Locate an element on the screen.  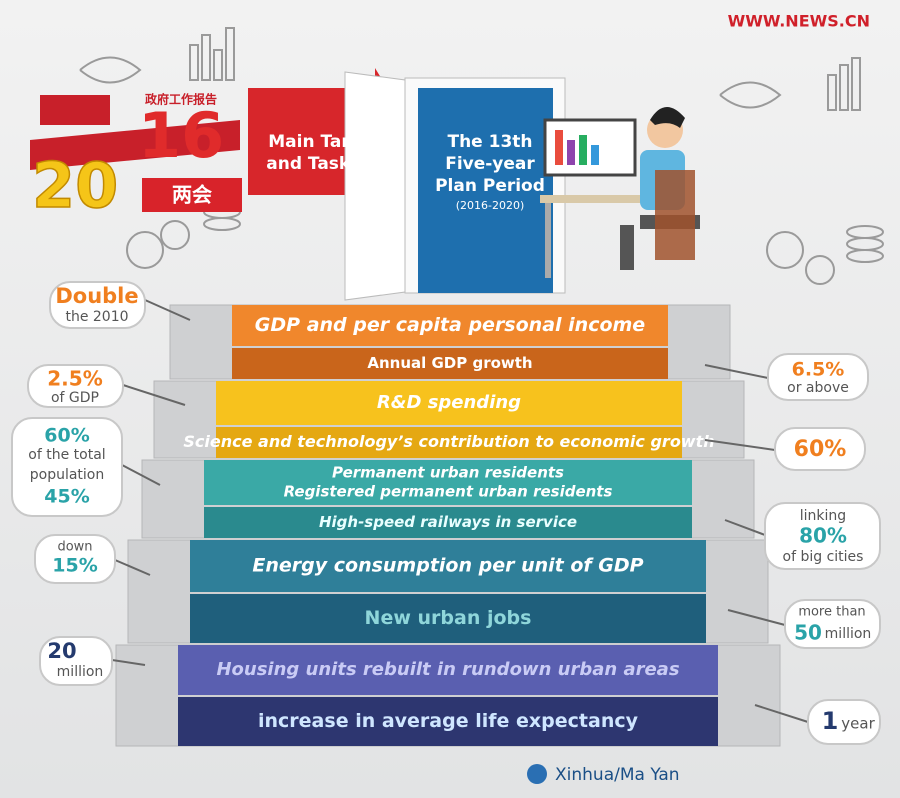
door-title: The 13th is located at coordinates (489, 142).